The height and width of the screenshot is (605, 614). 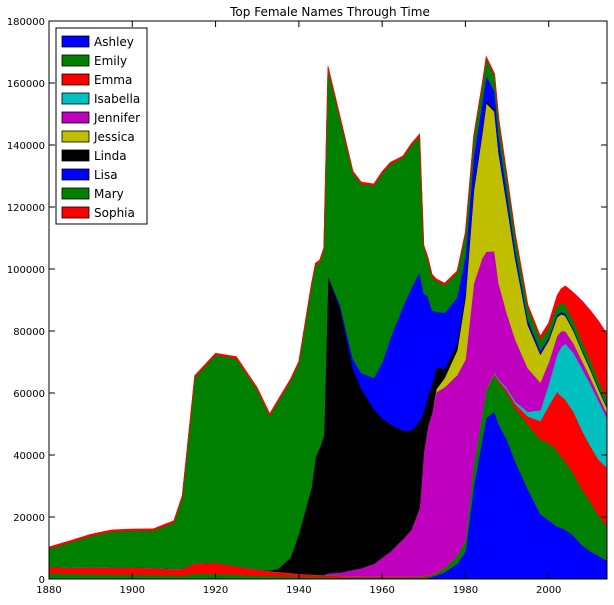 What do you see at coordinates (75, 117) in the screenshot?
I see `legend-swatch-jennifer` at bounding box center [75, 117].